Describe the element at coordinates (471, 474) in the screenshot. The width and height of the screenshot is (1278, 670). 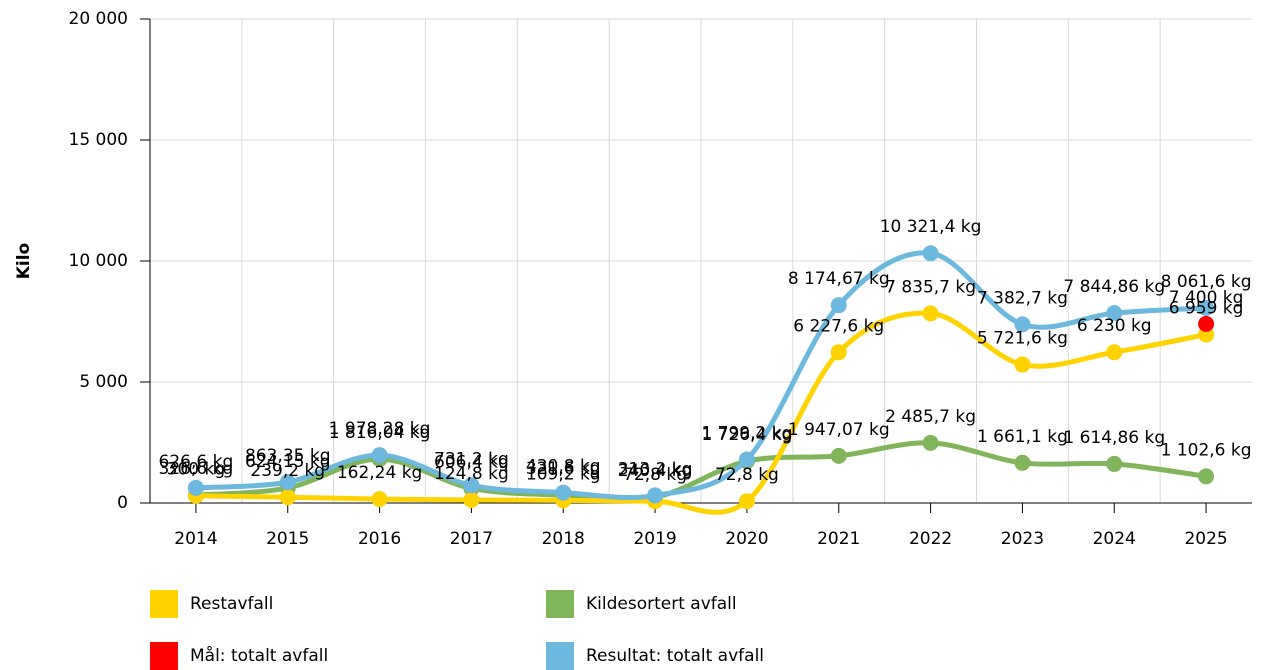
I see `data-label: 124,8 kg` at that location.